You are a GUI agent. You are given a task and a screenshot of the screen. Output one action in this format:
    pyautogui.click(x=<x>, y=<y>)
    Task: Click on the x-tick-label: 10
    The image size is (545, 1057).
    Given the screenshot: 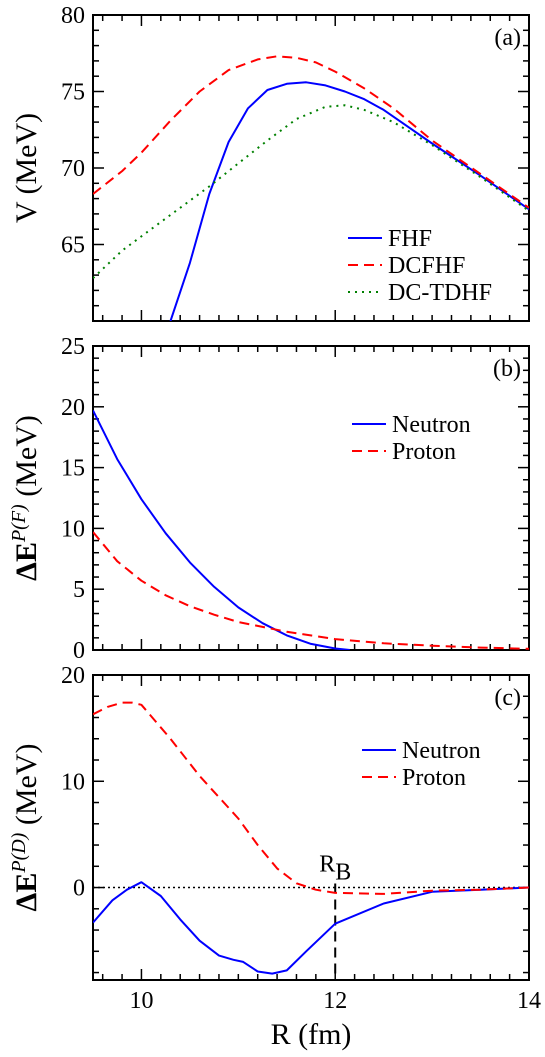 What is the action you would take?
    pyautogui.click(x=141, y=1001)
    